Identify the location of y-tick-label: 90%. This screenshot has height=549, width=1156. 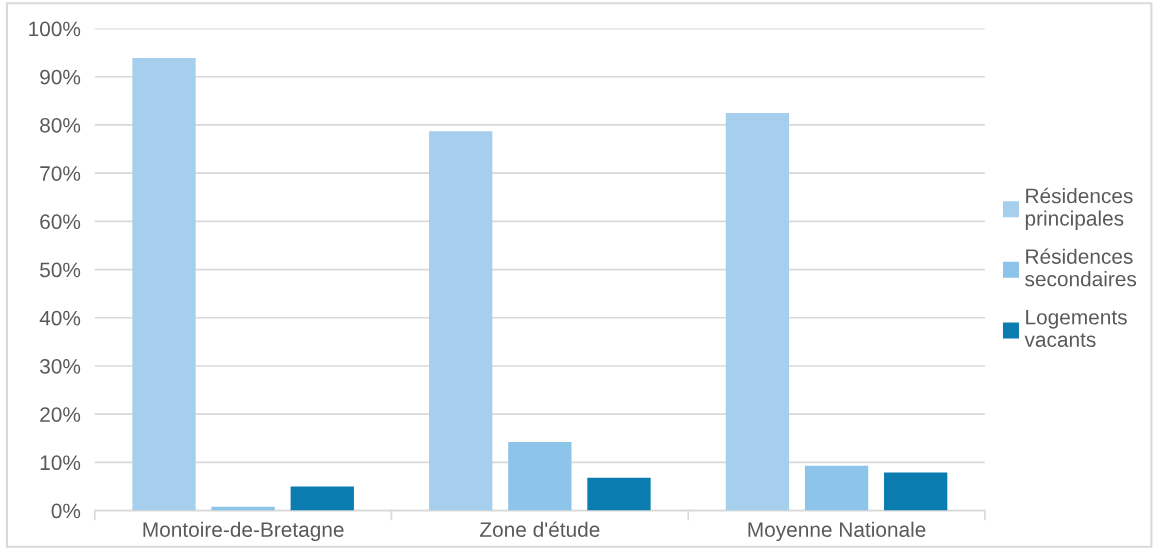
(60, 77).